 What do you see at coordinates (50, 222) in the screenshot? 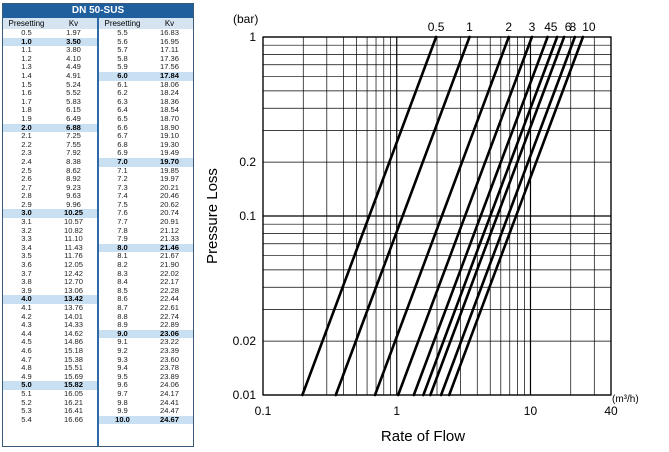
I see `table-row: 3.1 10.57` at bounding box center [50, 222].